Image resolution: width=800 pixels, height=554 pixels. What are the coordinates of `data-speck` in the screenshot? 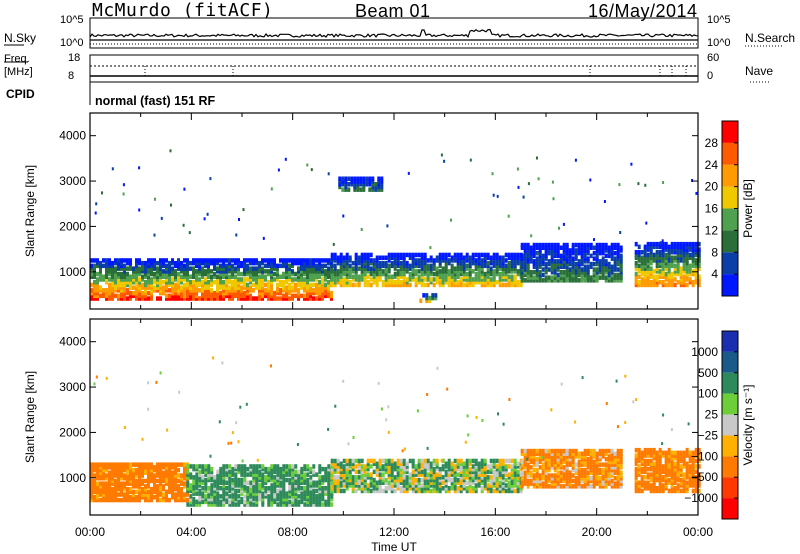 It's located at (240, 407).